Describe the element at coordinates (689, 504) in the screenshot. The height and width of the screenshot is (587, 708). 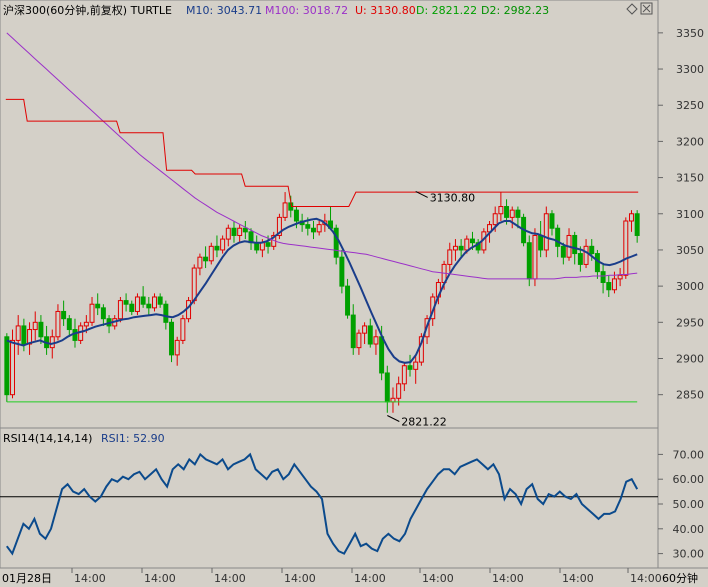
I see `rsi-tick-label: 50.00` at that location.